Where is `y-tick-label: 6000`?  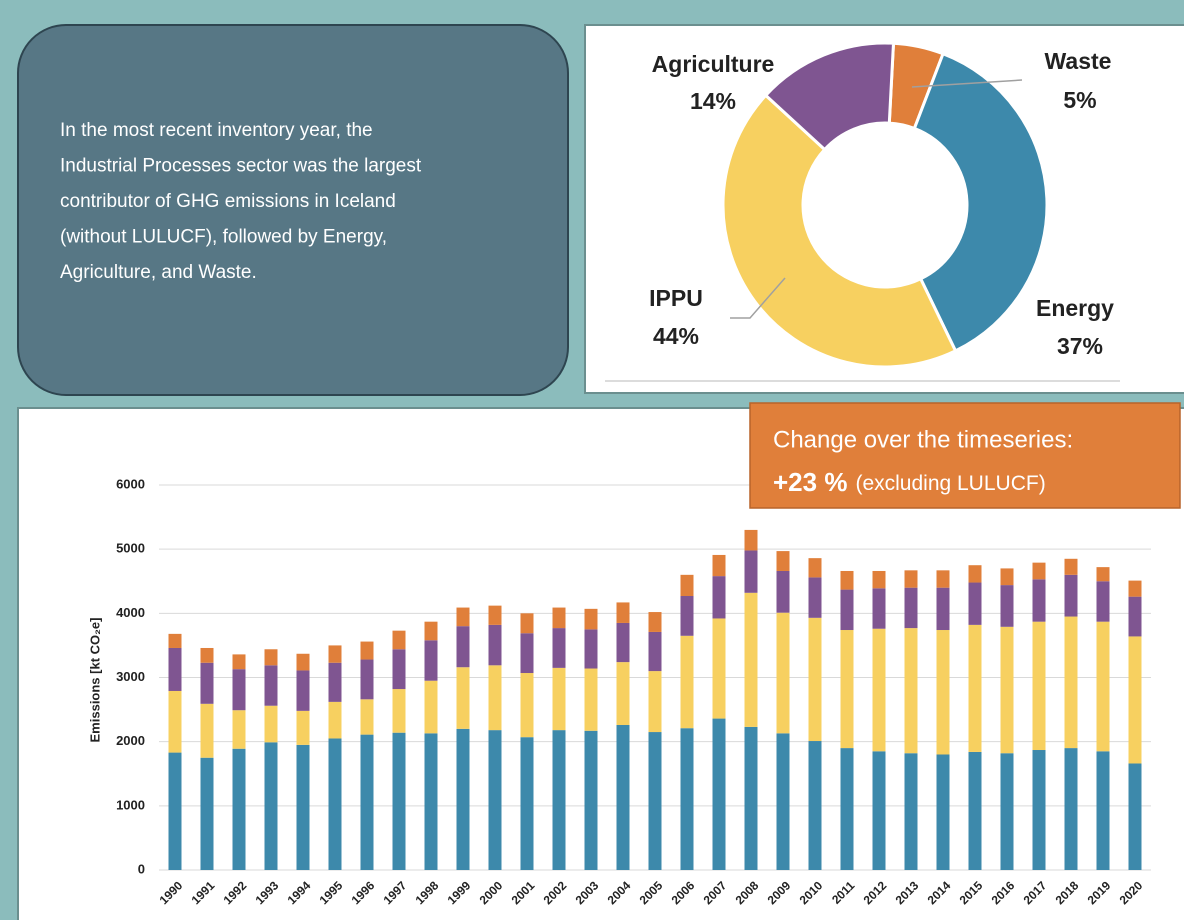
y-tick-label: 6000 is located at coordinates (130, 483).